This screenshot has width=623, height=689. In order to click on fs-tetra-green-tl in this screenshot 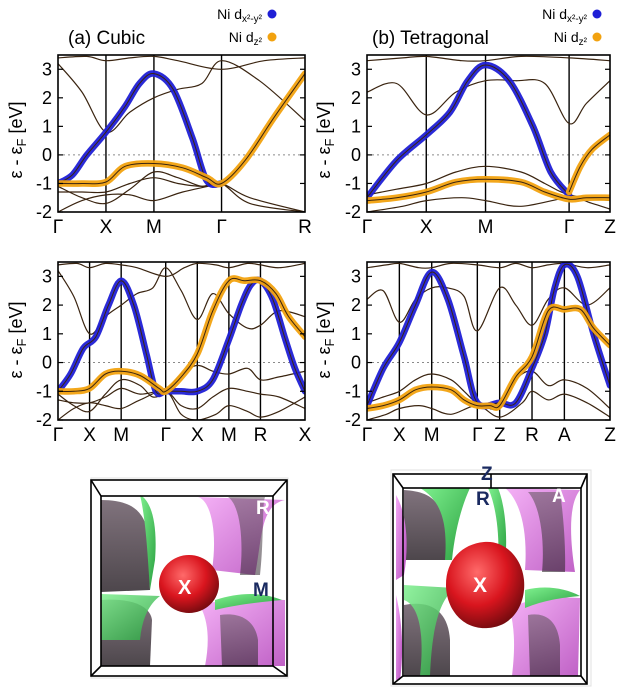, I will do `click(445, 524)`.